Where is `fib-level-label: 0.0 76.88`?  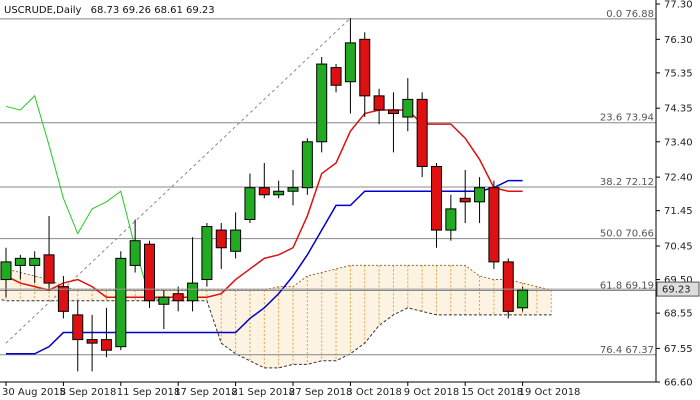
fib-level-label: 0.0 76.88 is located at coordinates (630, 14).